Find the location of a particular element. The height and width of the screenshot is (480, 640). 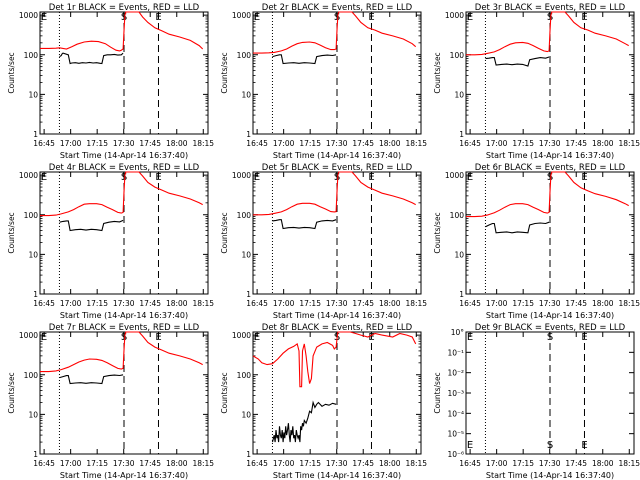

marker-label-bottom: S is located at coordinates (550, 445).